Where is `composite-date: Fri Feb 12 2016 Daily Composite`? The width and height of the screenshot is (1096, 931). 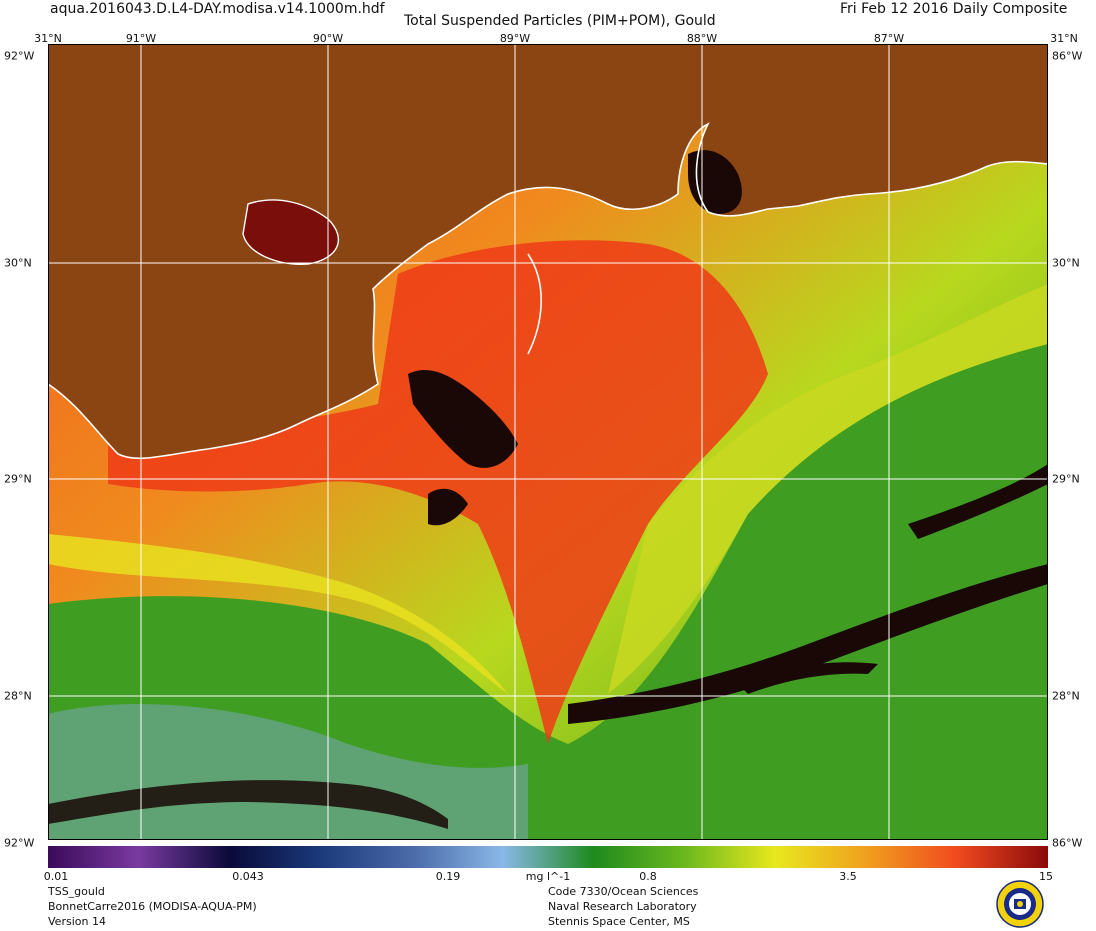 composite-date: Fri Feb 12 2016 Daily Composite is located at coordinates (954, 9).